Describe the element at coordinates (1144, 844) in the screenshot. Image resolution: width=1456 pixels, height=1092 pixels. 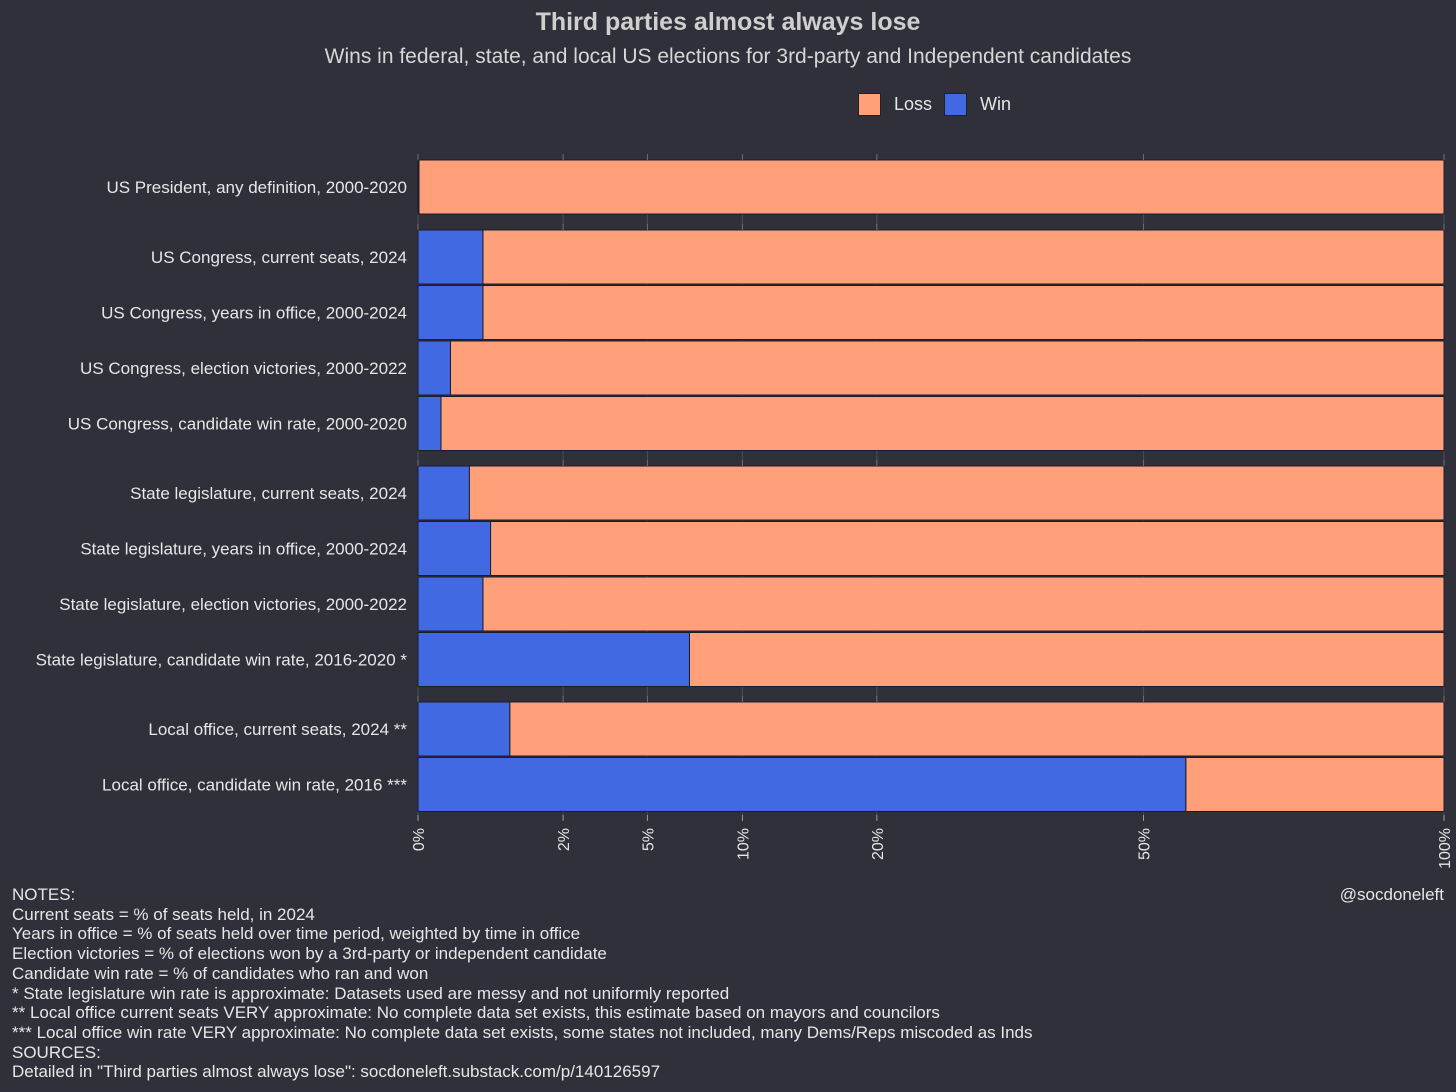
I see `x-tick-label: 50%` at that location.